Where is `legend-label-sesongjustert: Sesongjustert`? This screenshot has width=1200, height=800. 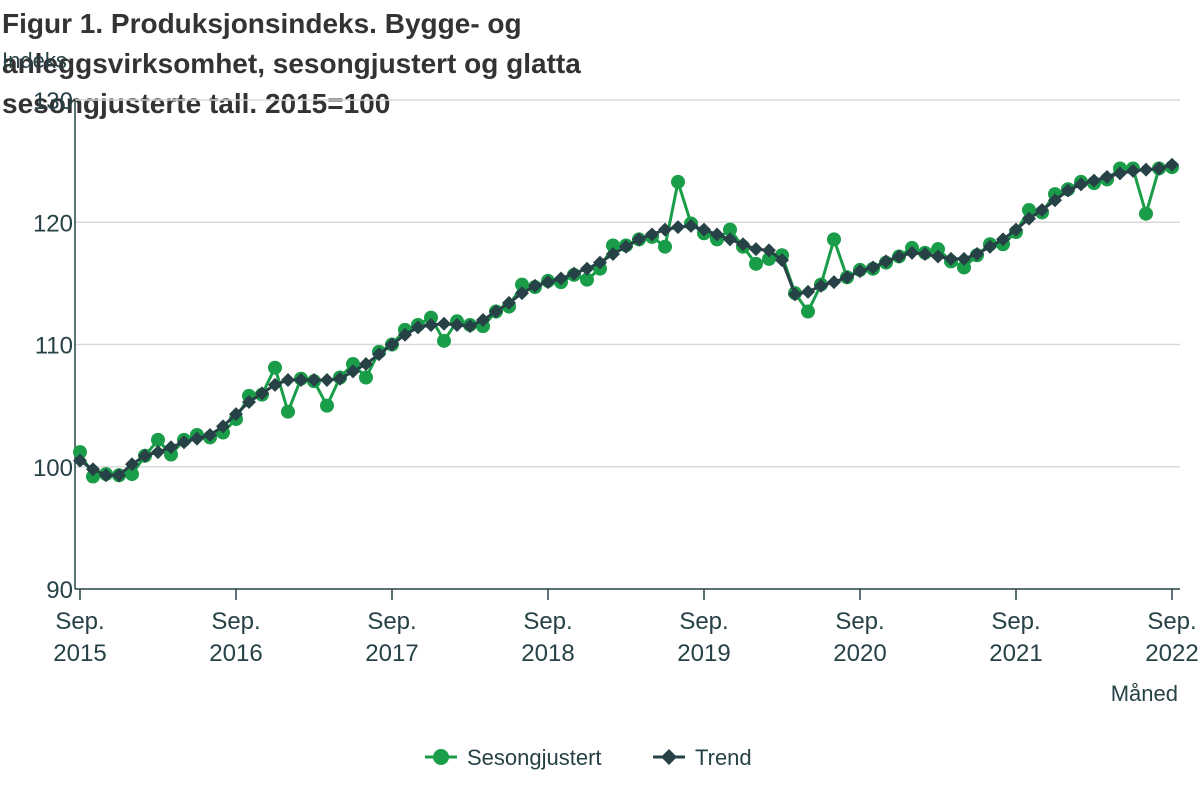
legend-label-sesongjustert: Sesongjustert is located at coordinates (534, 757).